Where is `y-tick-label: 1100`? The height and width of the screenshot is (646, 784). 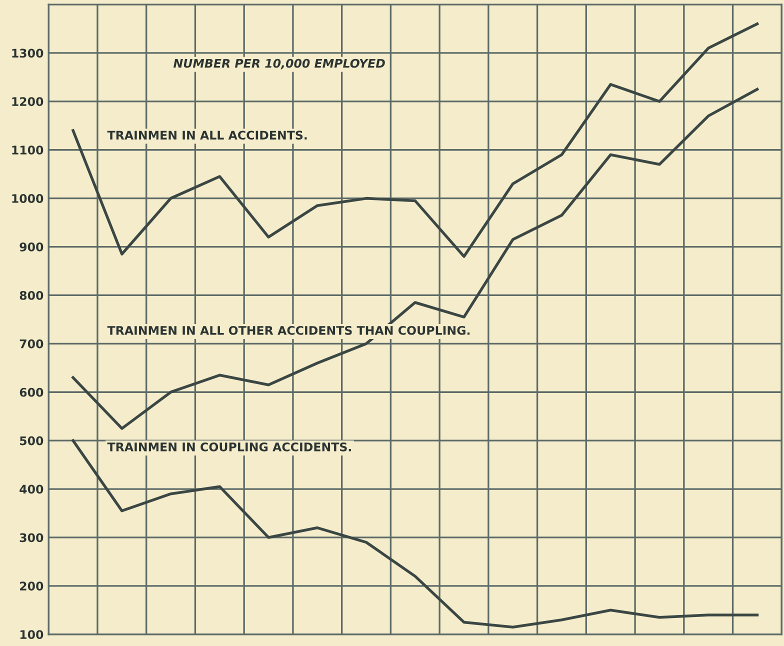 y-tick-label: 1100 is located at coordinates (28, 150).